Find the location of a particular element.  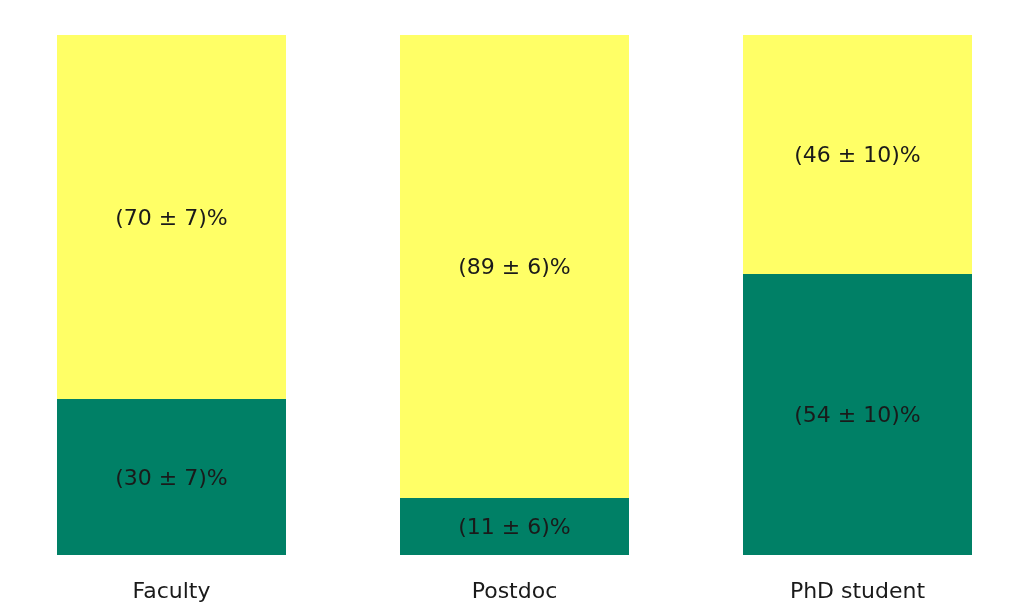

x-tick-label: Postdoc is located at coordinates (514, 590).